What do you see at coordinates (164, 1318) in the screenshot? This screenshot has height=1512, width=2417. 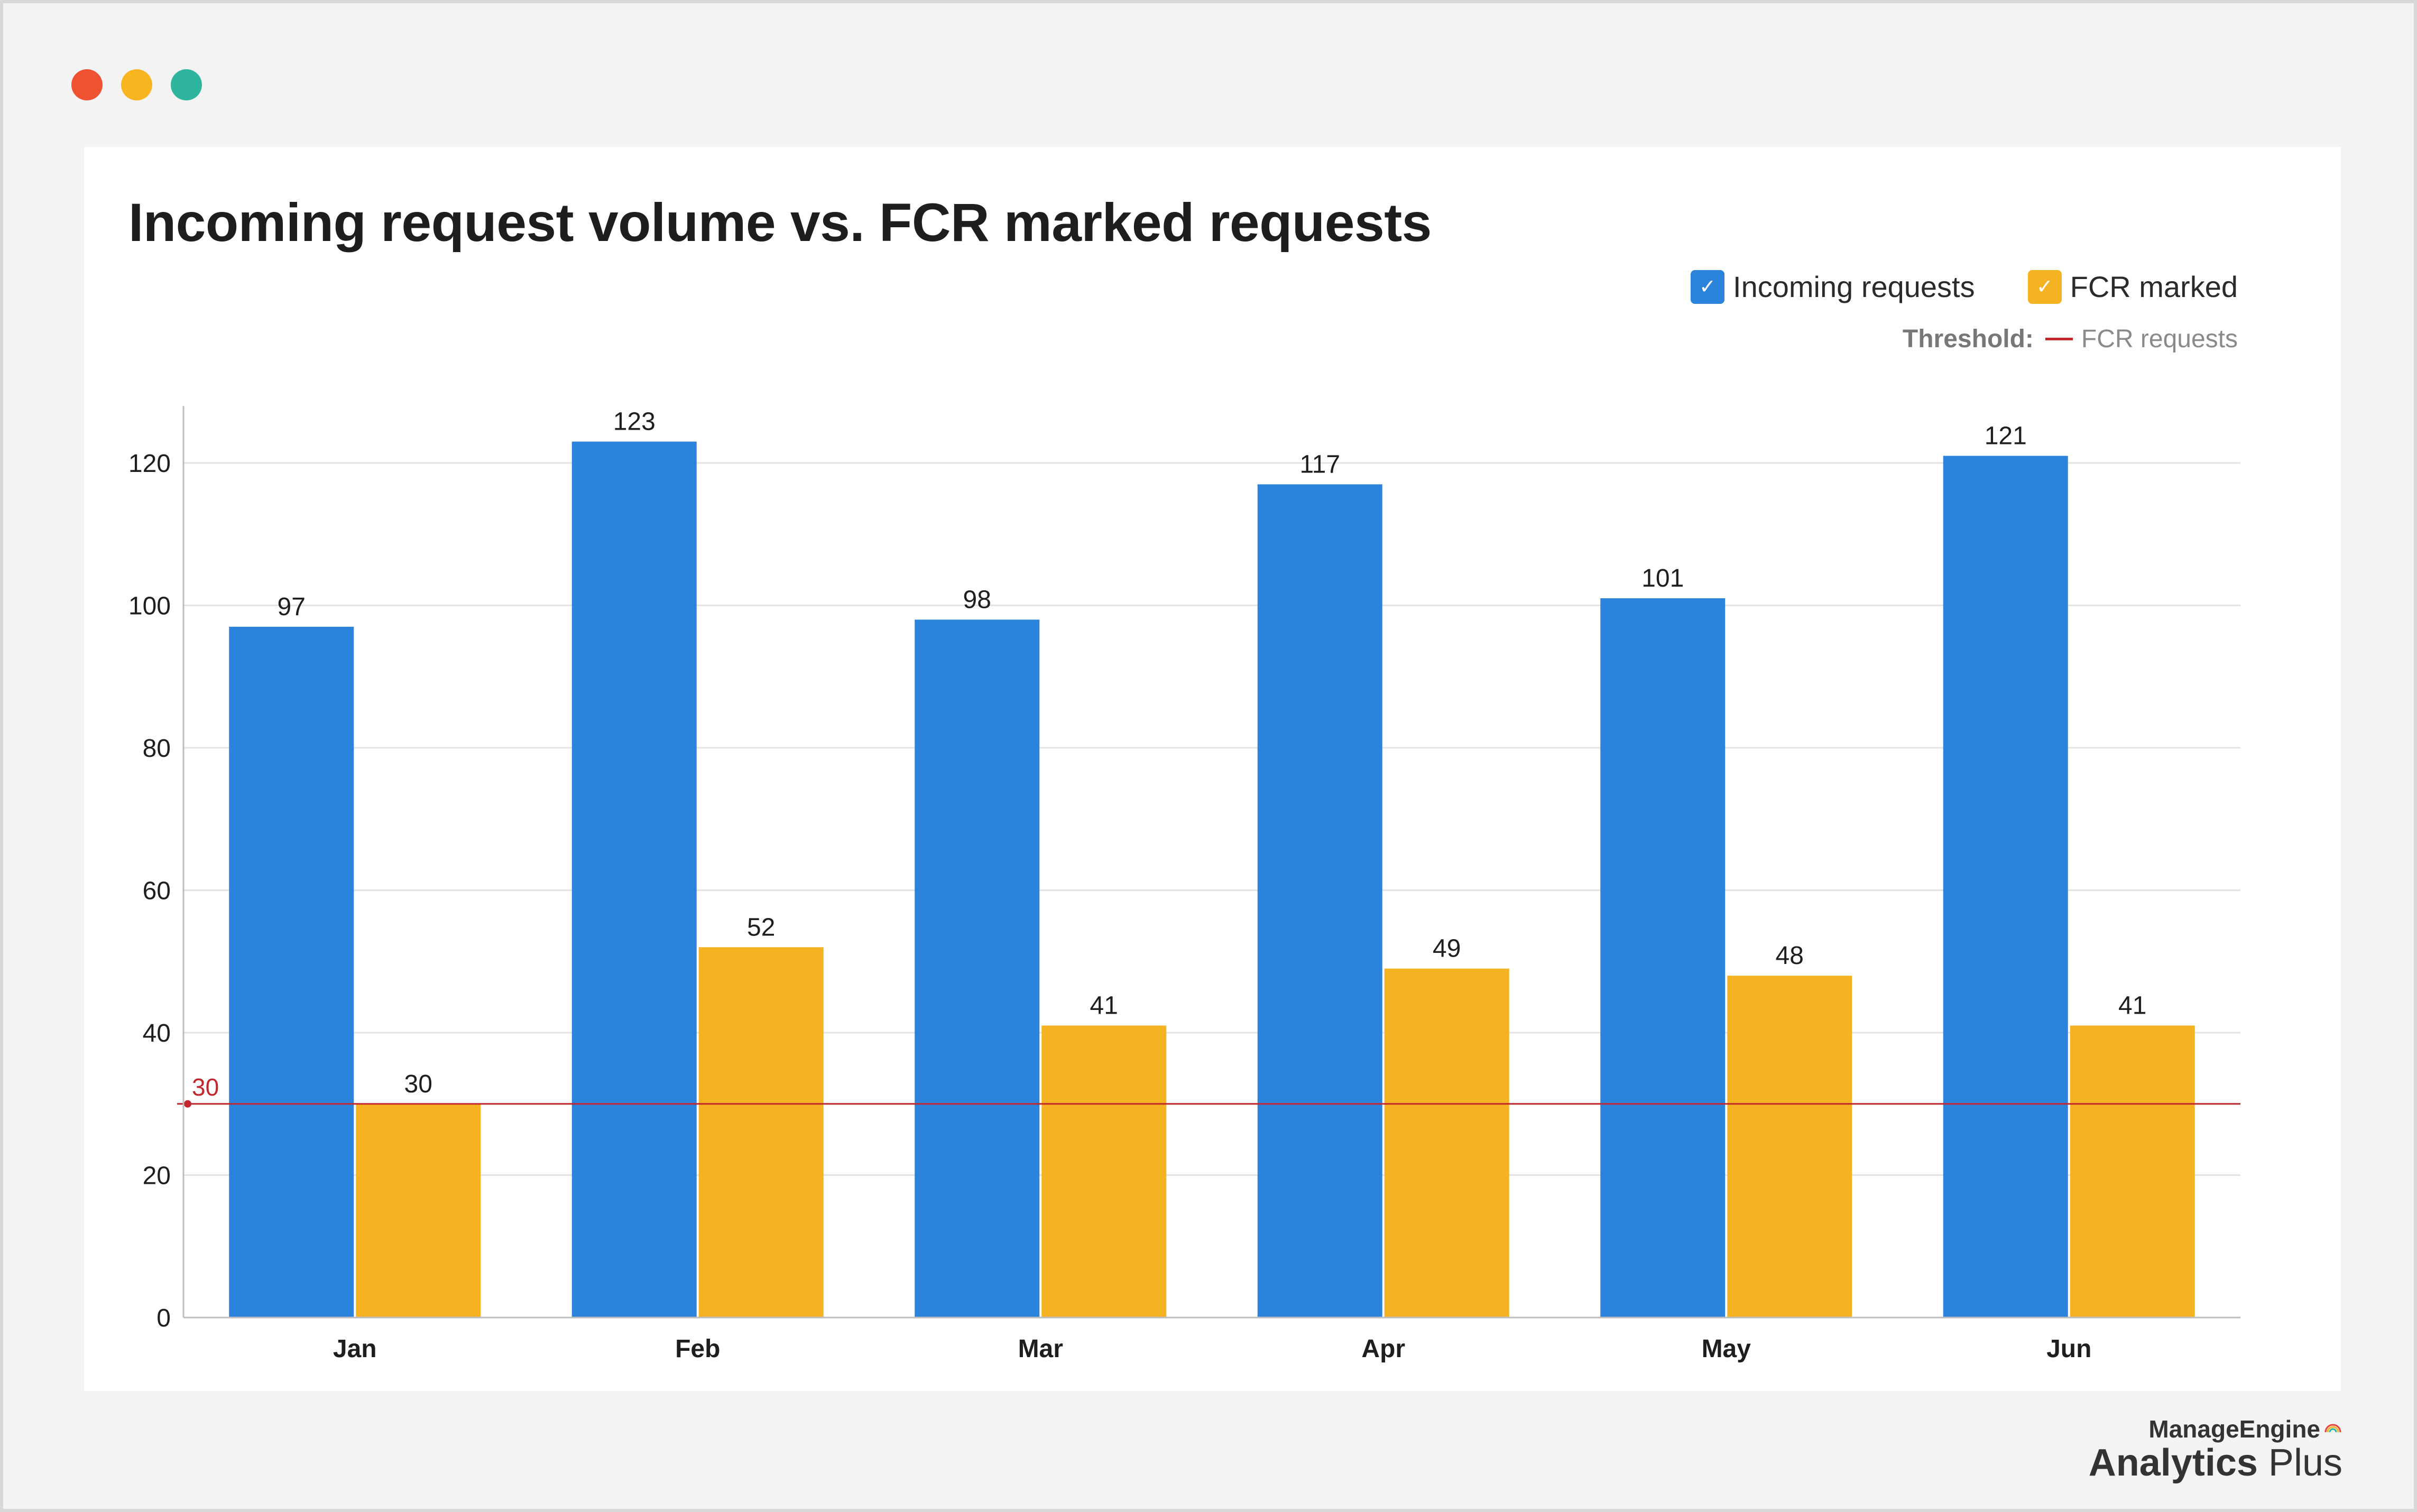 I see `y-tick-label: 0` at bounding box center [164, 1318].